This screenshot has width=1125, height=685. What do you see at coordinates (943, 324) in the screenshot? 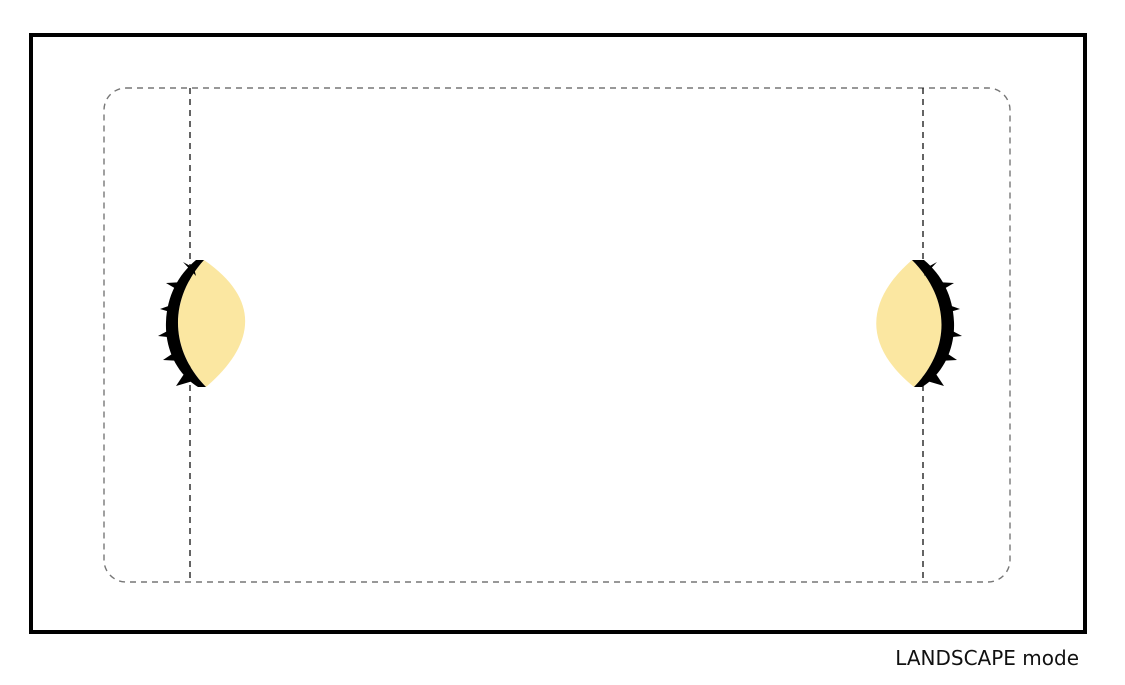
I see `right-cutout-notches` at bounding box center [943, 324].